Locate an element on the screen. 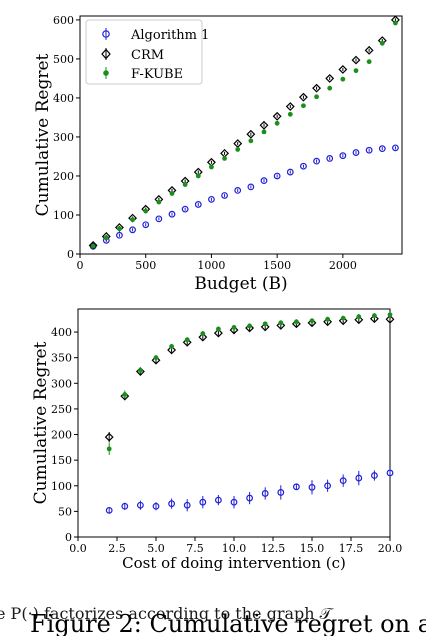 The height and width of the screenshot is (636, 426). y-tick-label: 100 is located at coordinates (63, 215).